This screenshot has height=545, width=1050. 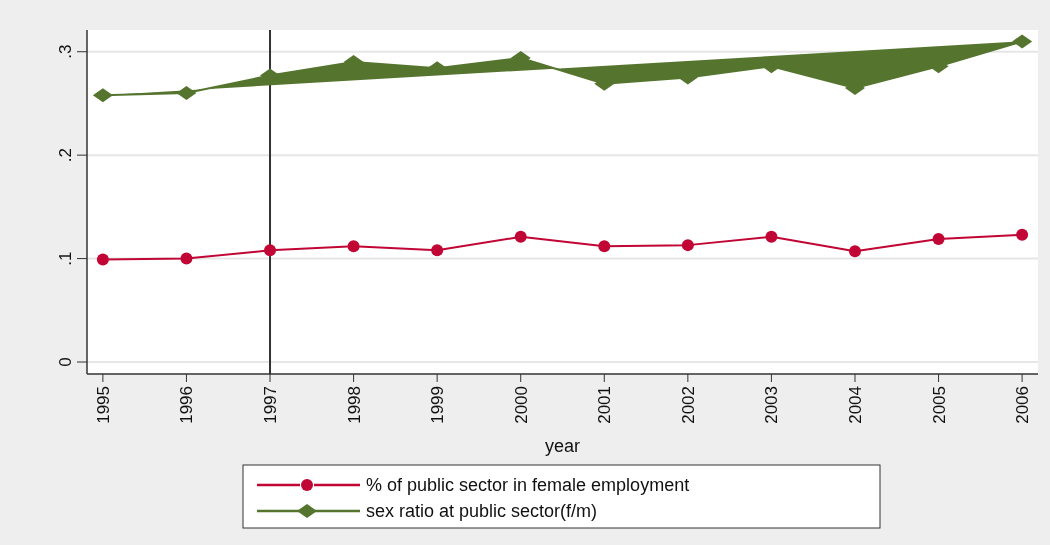 What do you see at coordinates (528, 485) in the screenshot?
I see `legend-label: % of public sector in female employment` at bounding box center [528, 485].